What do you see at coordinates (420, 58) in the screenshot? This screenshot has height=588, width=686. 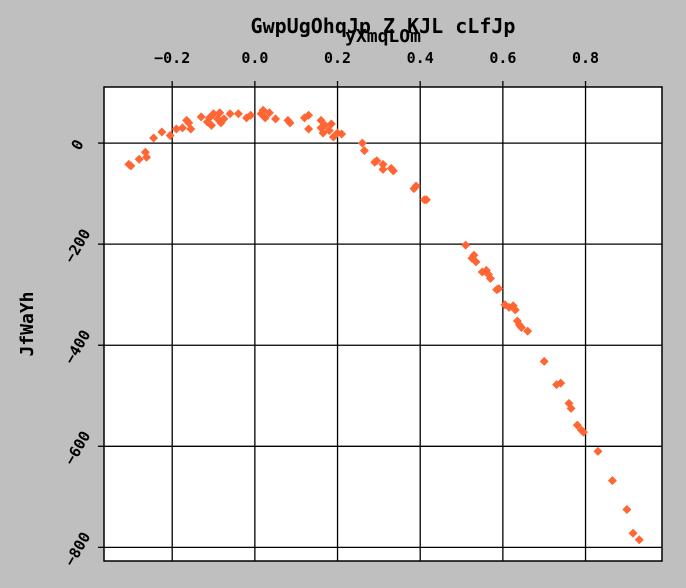 I see `x-tick-label: 0.4` at bounding box center [420, 58].